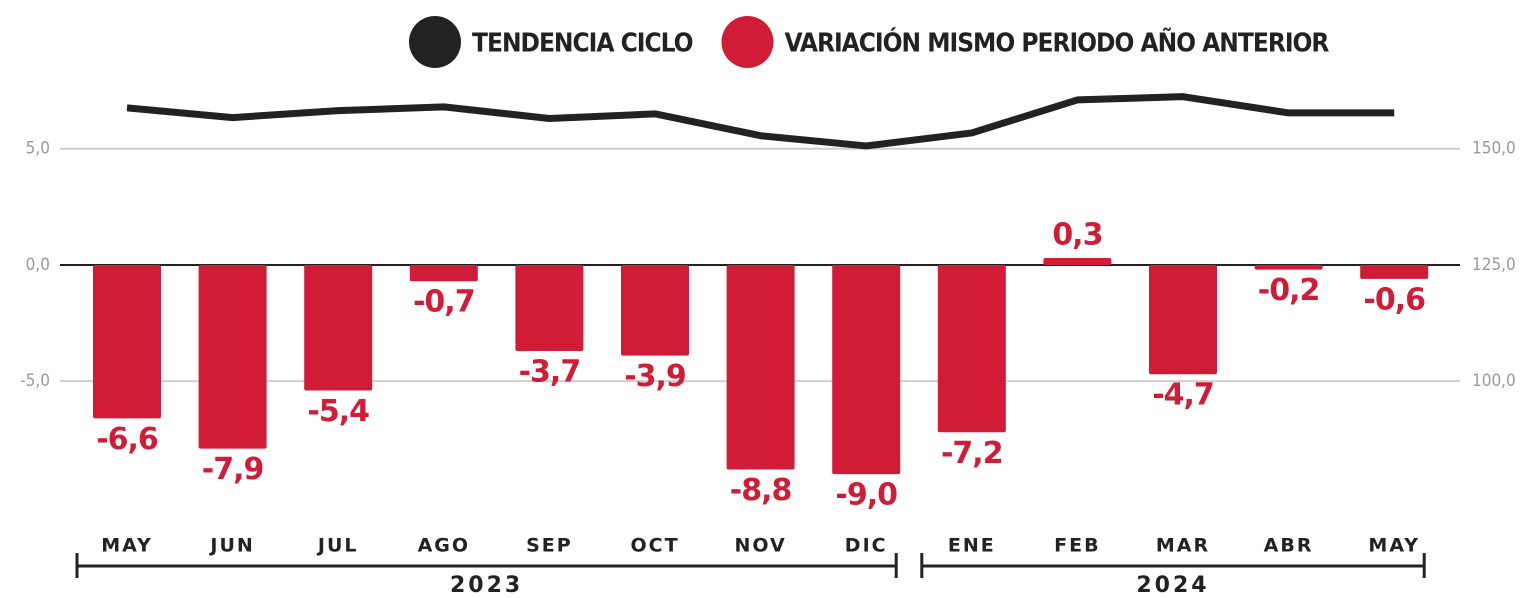 Image resolution: width=1521 pixels, height=598 pixels. Describe the element at coordinates (760, 121) in the screenshot. I see `trend-line` at that location.